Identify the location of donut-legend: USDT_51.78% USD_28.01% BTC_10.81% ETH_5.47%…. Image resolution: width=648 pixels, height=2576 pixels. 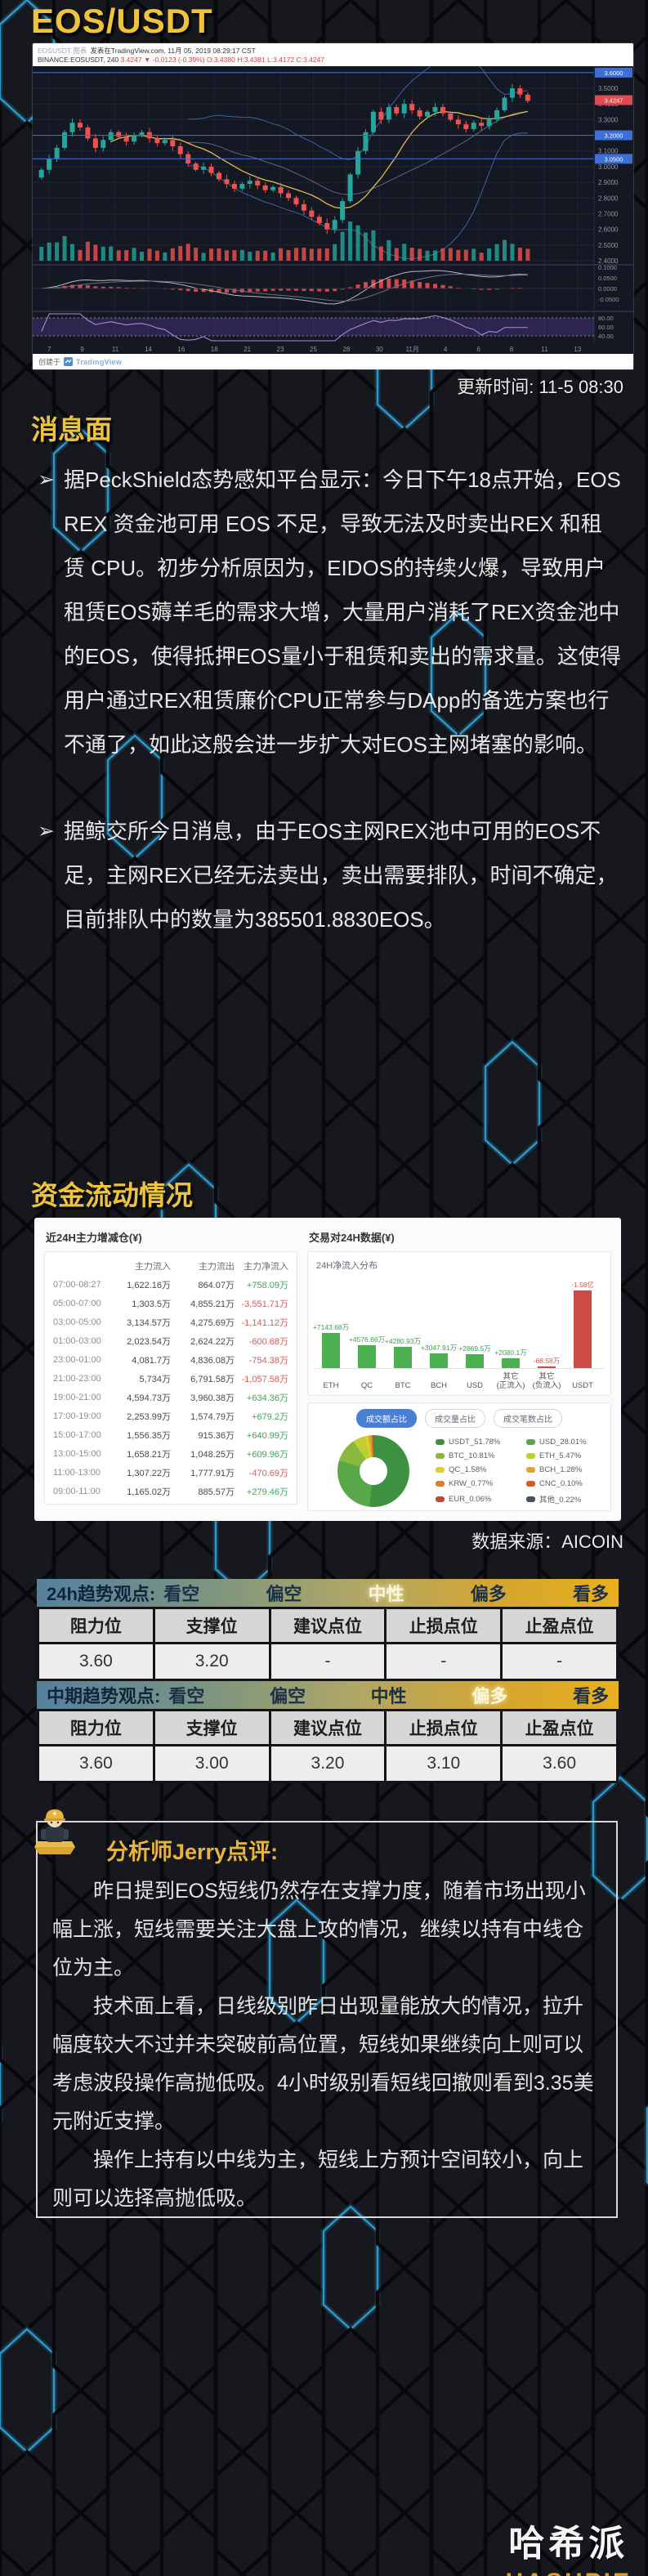
(516, 1471).